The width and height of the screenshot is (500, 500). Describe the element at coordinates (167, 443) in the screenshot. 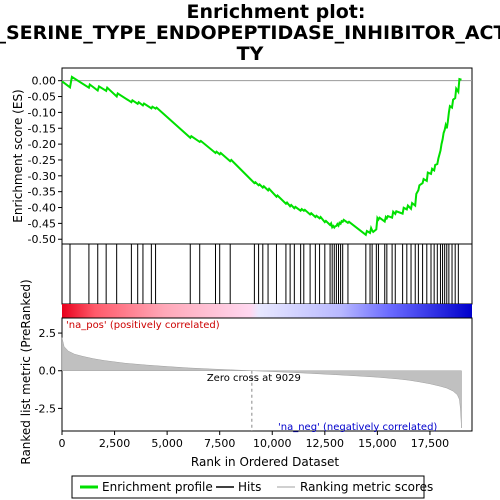

I see `x-tick-label: 5,000` at that location.